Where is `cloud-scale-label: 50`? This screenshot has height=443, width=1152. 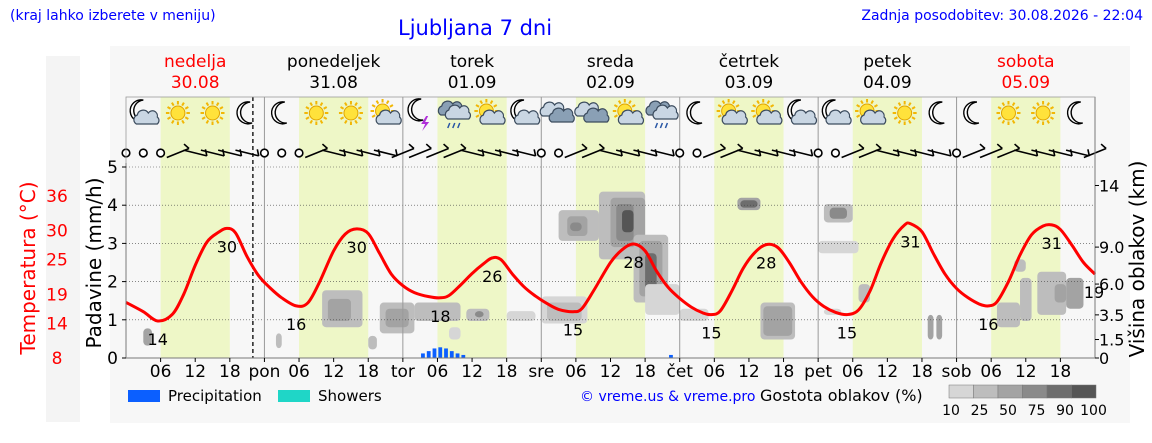 cloud-scale-label: 50 is located at coordinates (1008, 411).